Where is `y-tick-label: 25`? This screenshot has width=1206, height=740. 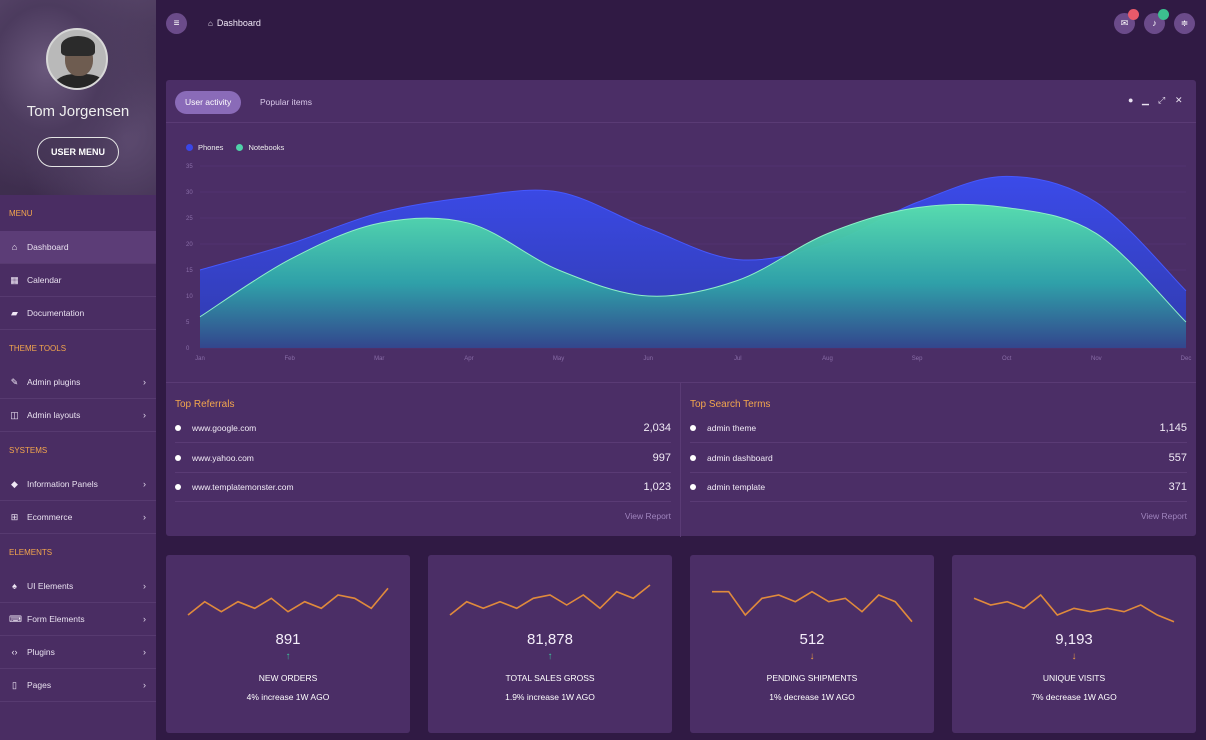 y-tick-label: 25 is located at coordinates (189, 219).